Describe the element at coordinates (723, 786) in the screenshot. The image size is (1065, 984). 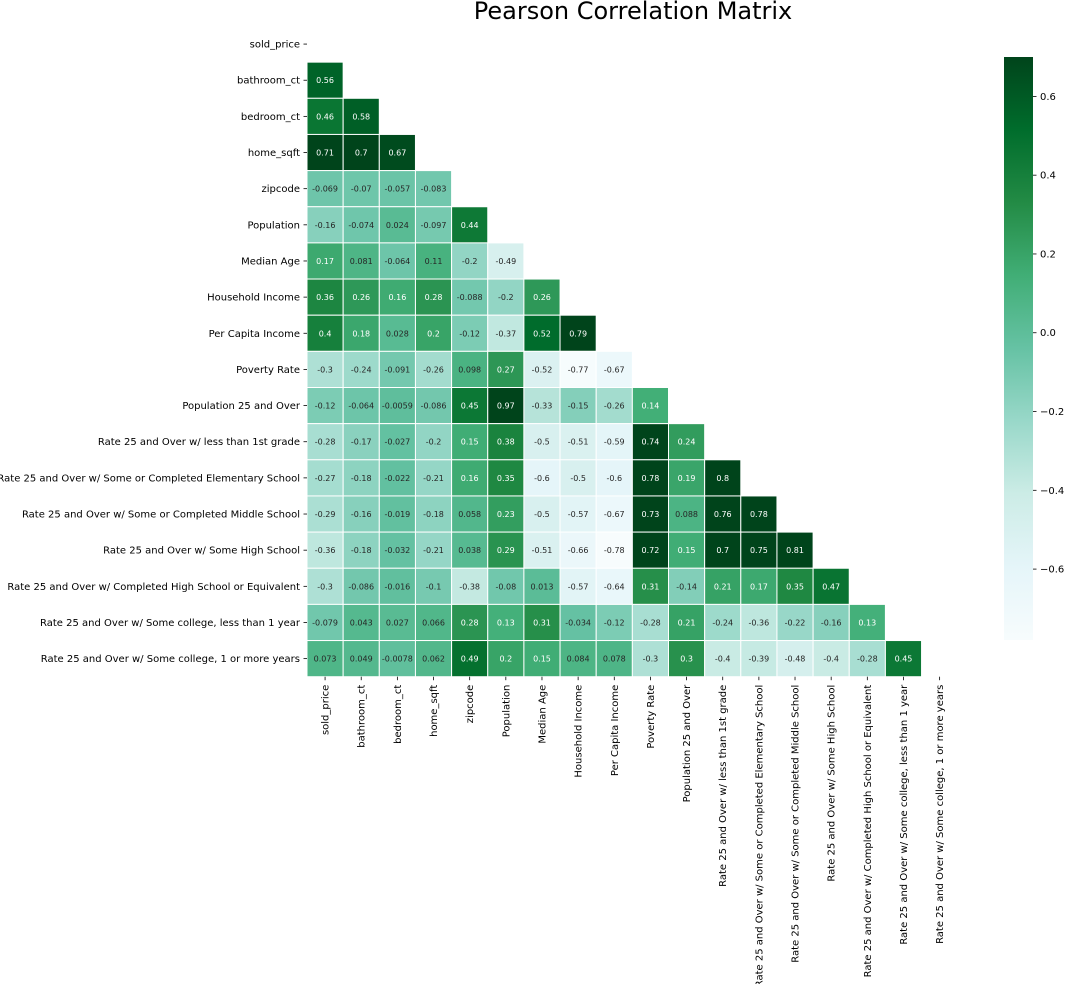
I see `x-tick-label: Rate 25 and Over w/ less than 1st grade` at that location.